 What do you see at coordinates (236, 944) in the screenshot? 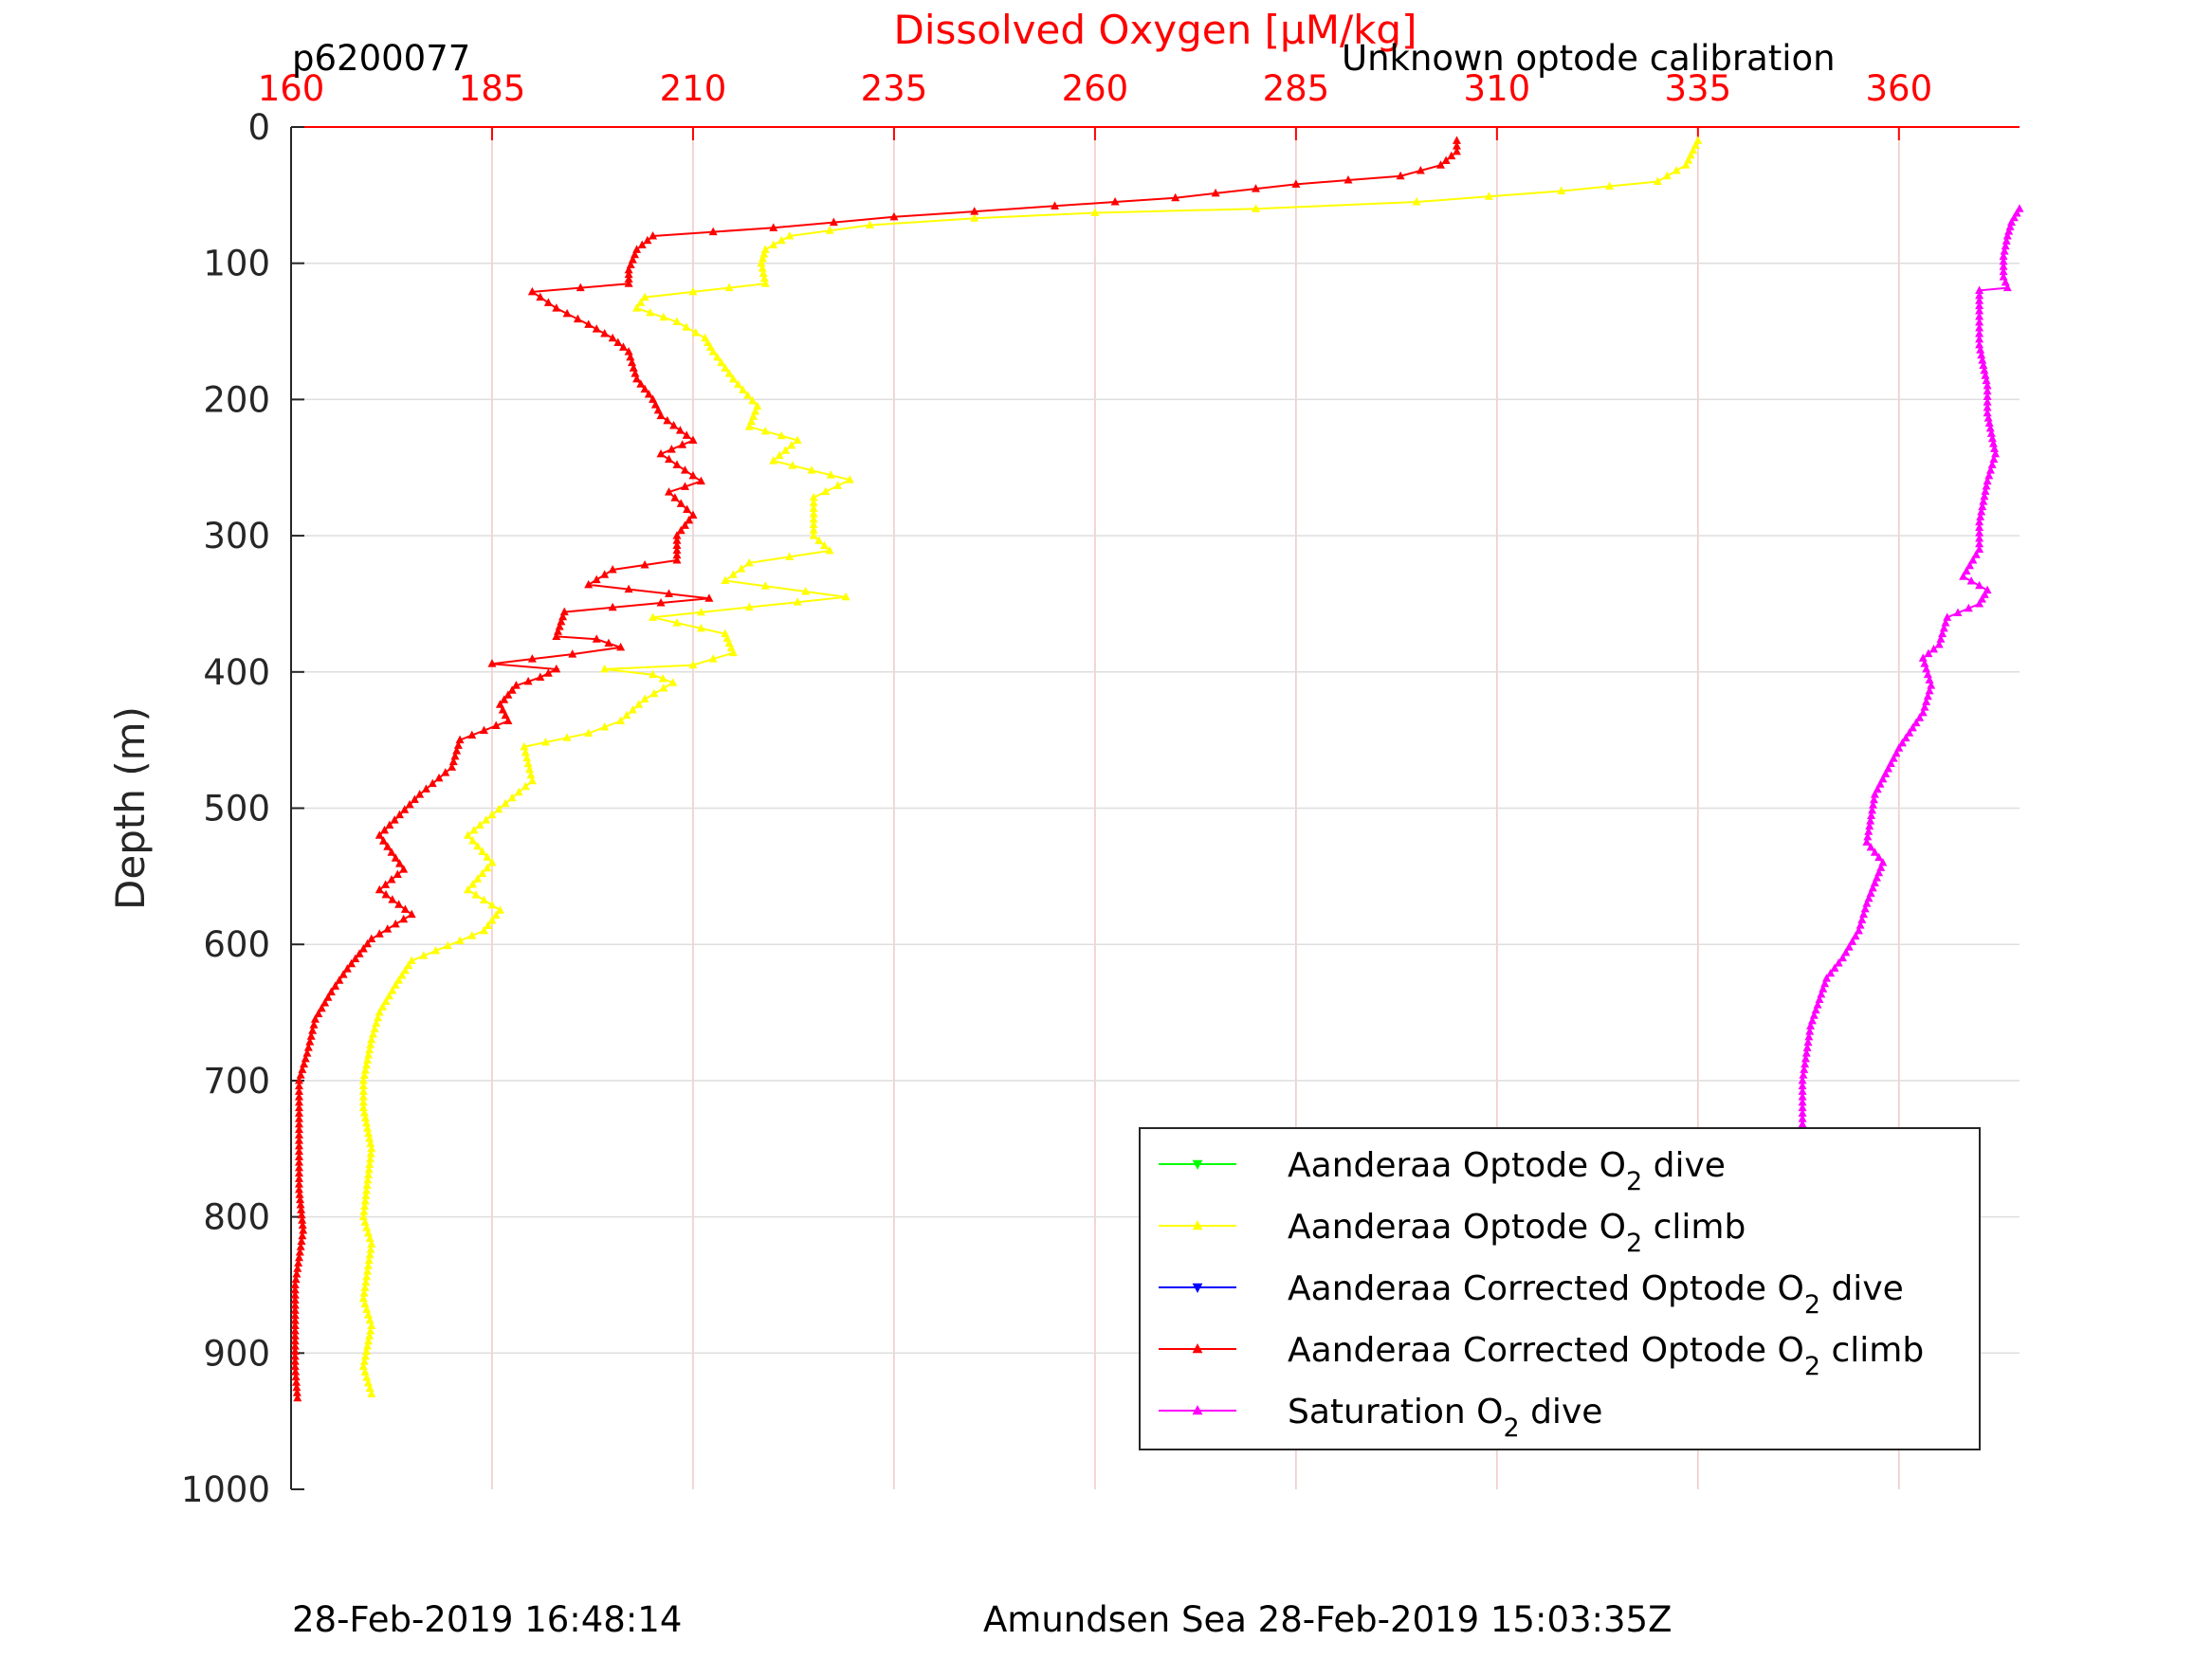
I see `y-tick-label: 600` at bounding box center [236, 944].